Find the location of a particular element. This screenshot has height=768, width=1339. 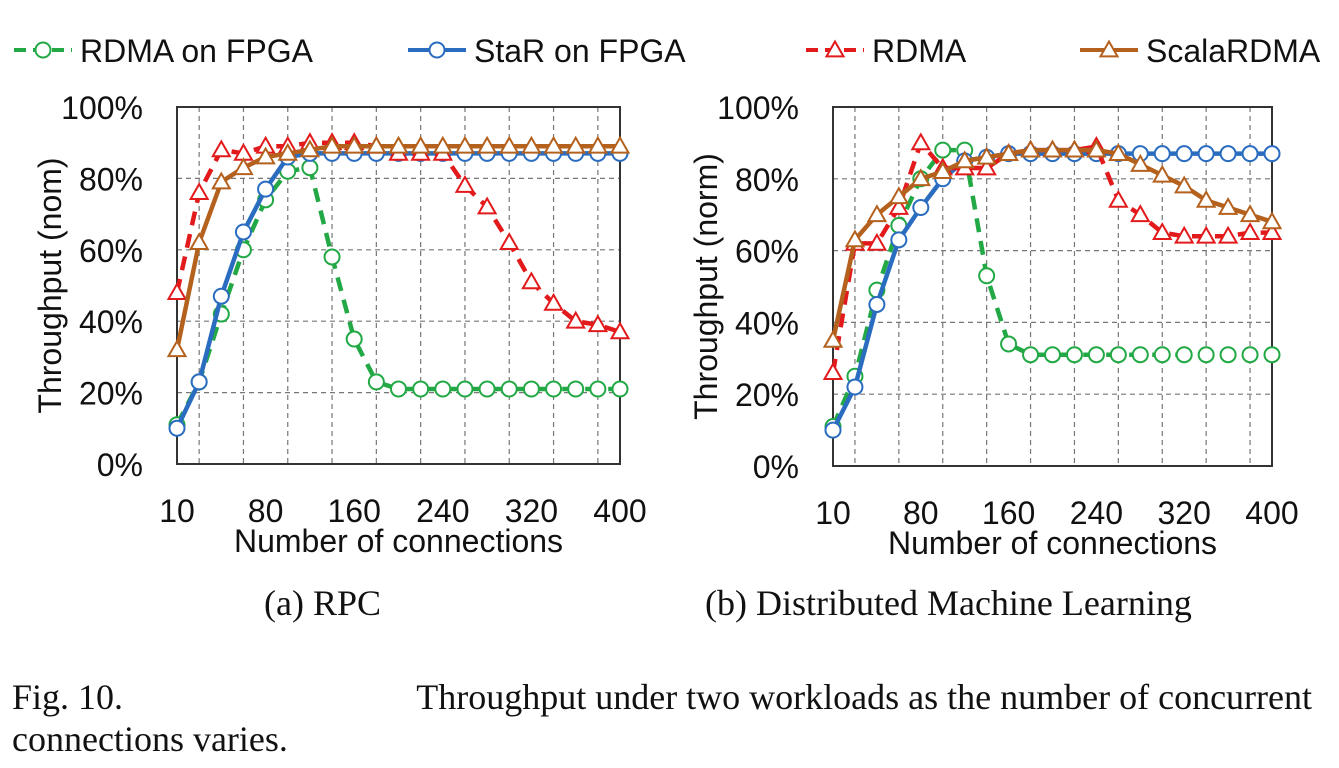

legend-item-star-on-fpga: StaR on FPGA is located at coordinates (547, 51).